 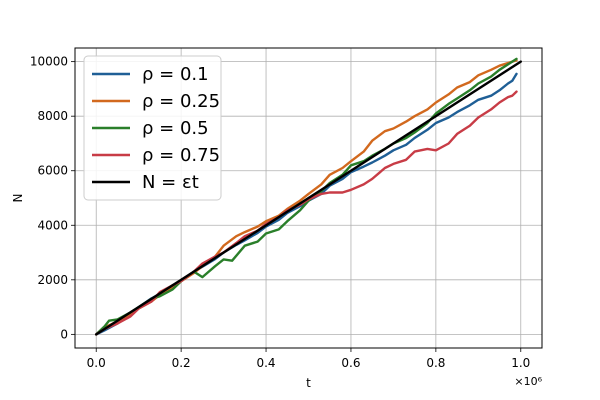 I want to click on x-tick-label: 0.0, so click(x=96, y=363).